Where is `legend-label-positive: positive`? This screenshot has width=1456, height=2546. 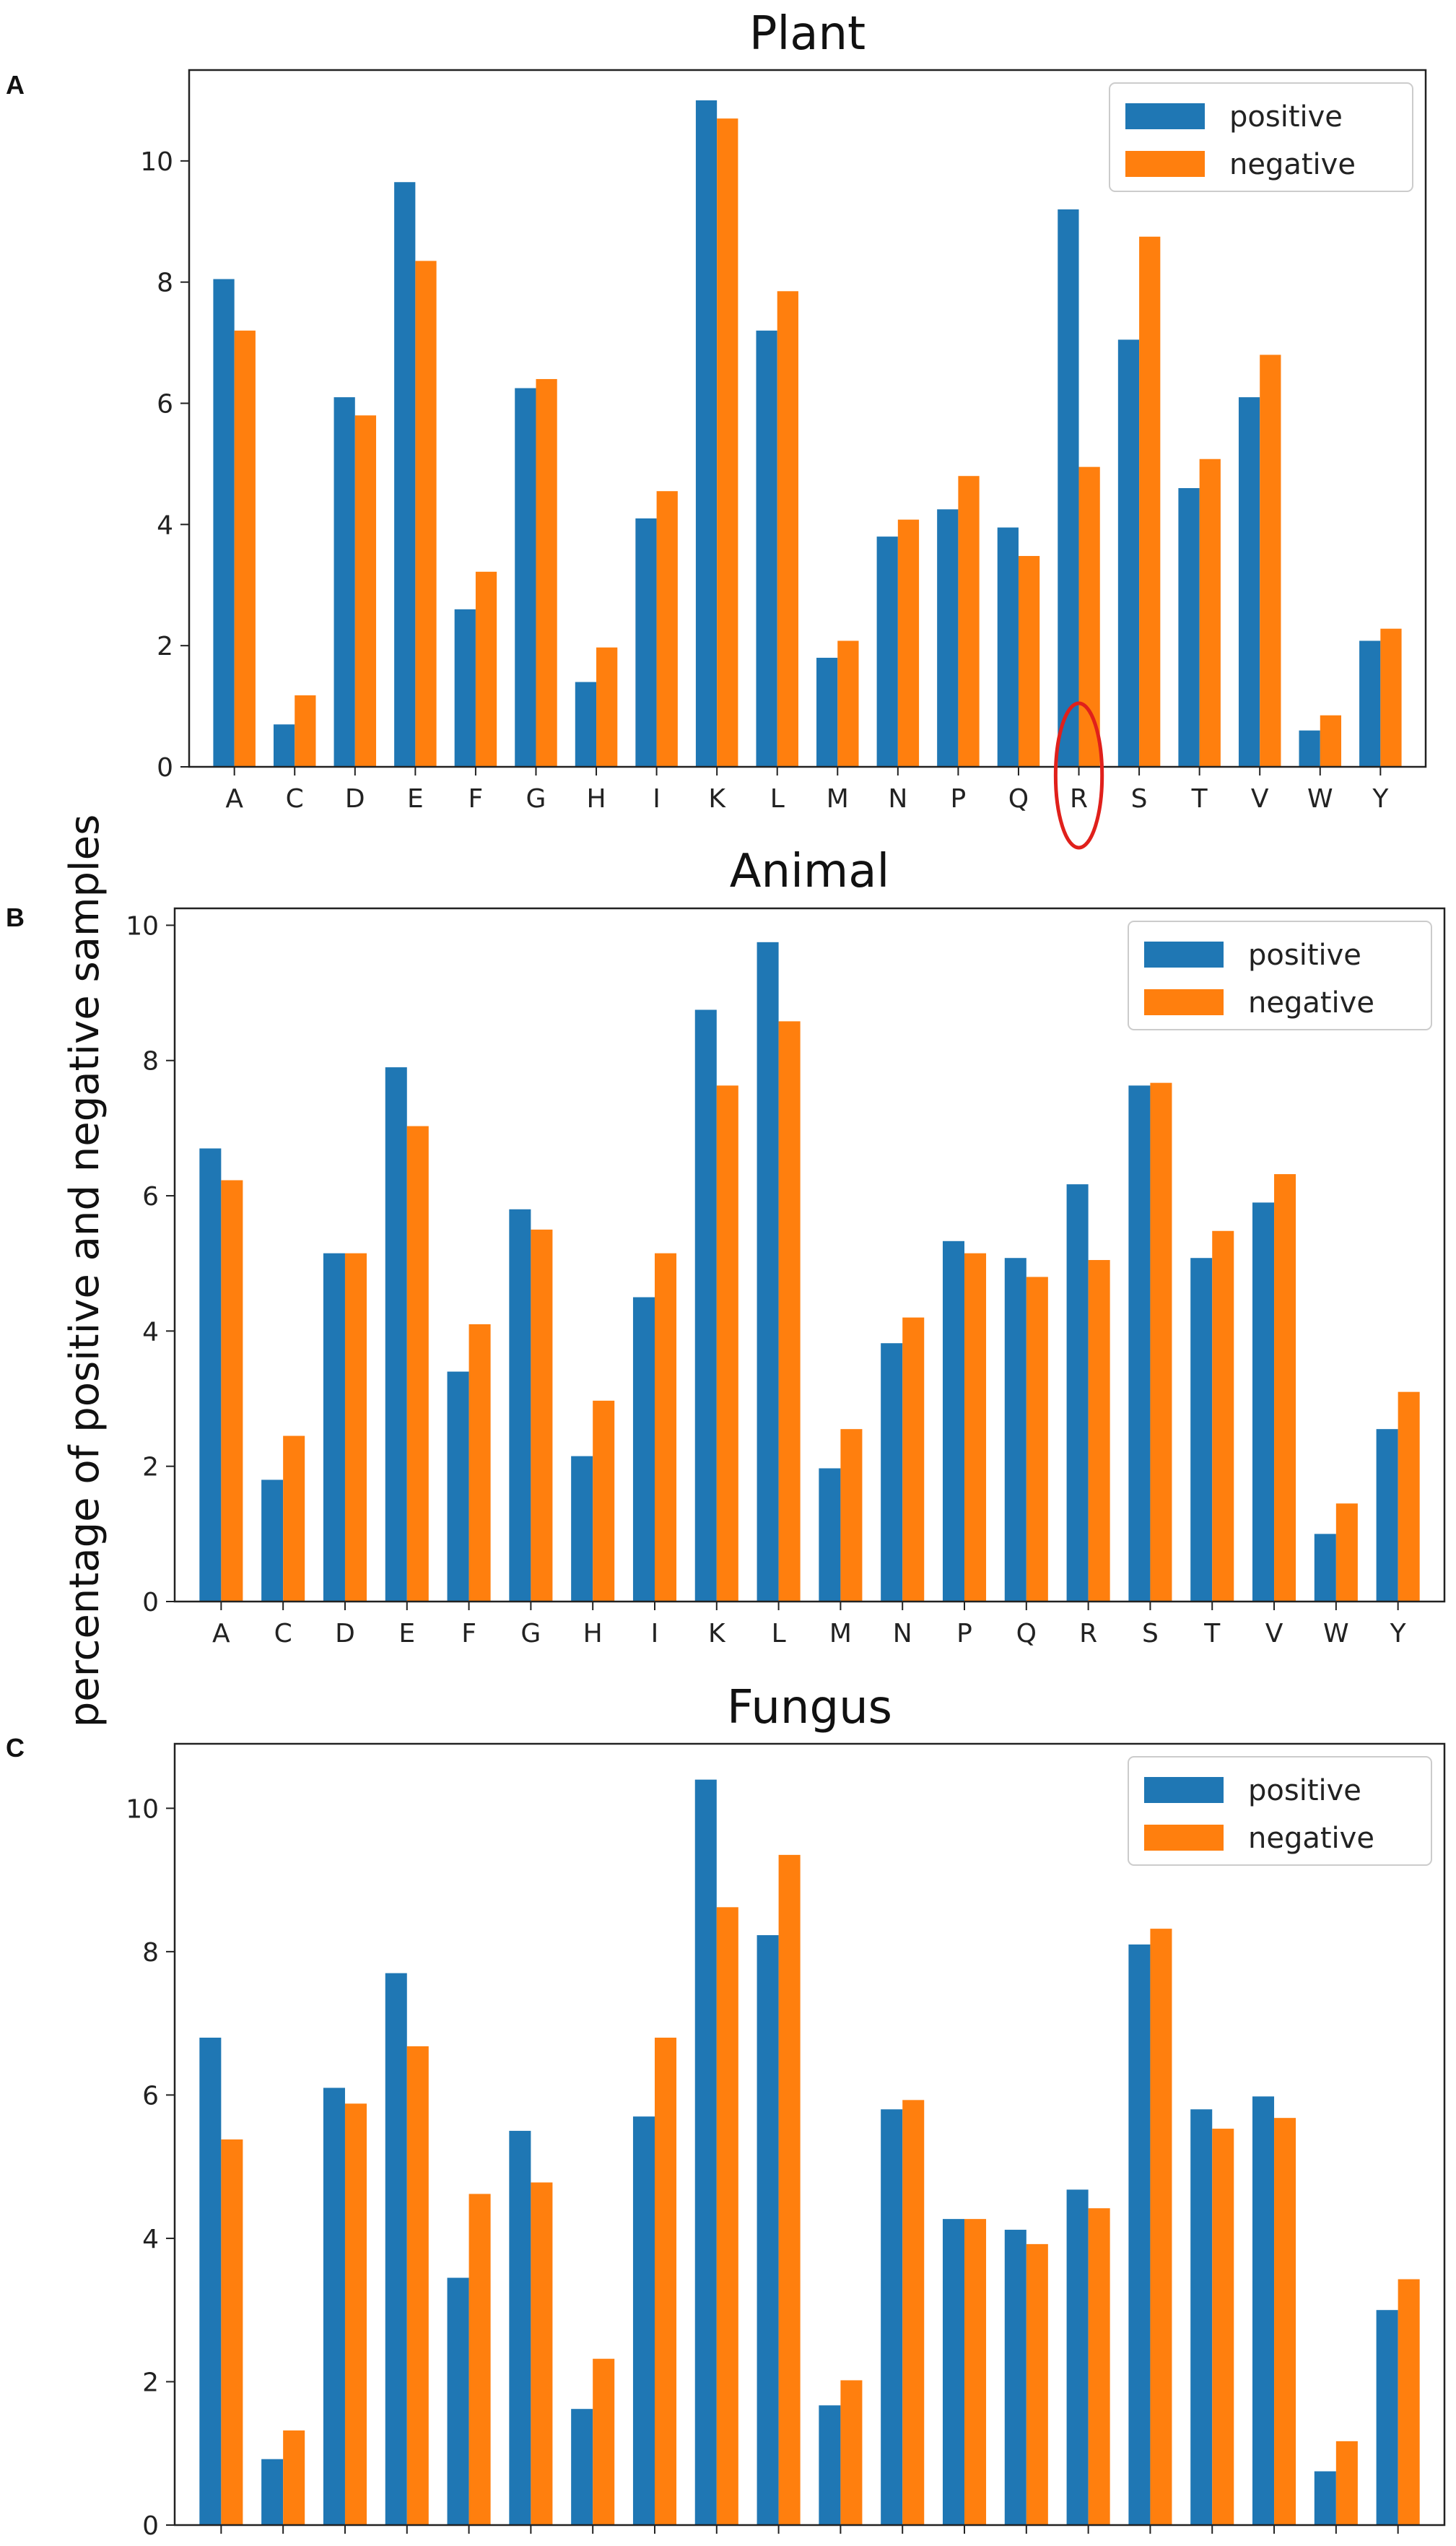
legend-label-positive: positive is located at coordinates (1286, 117).